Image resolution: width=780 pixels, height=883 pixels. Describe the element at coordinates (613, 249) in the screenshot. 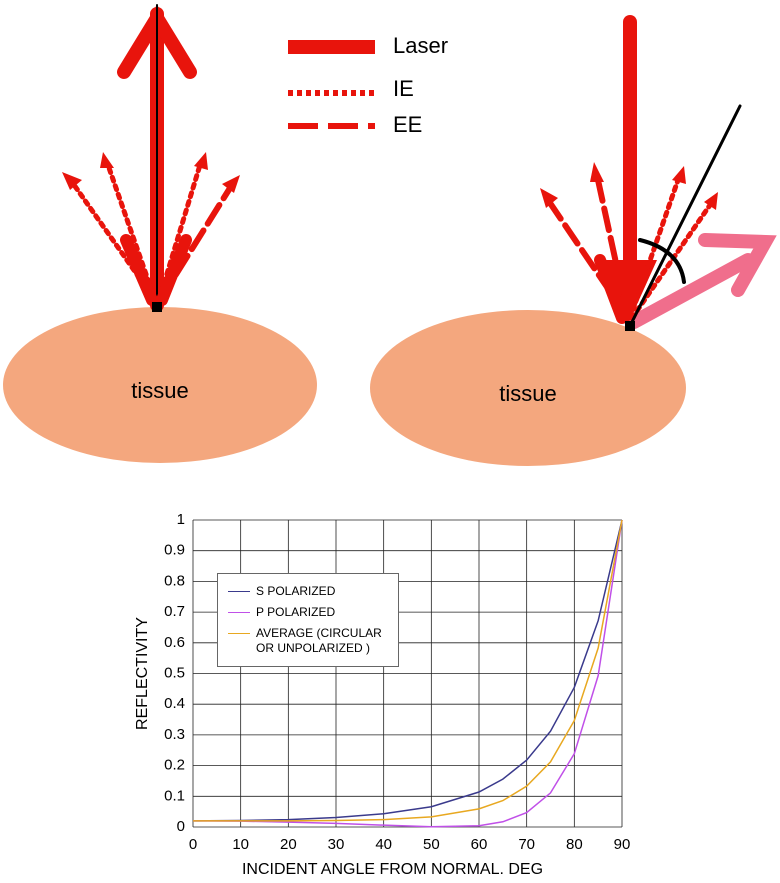

I see `ee-ray` at that location.